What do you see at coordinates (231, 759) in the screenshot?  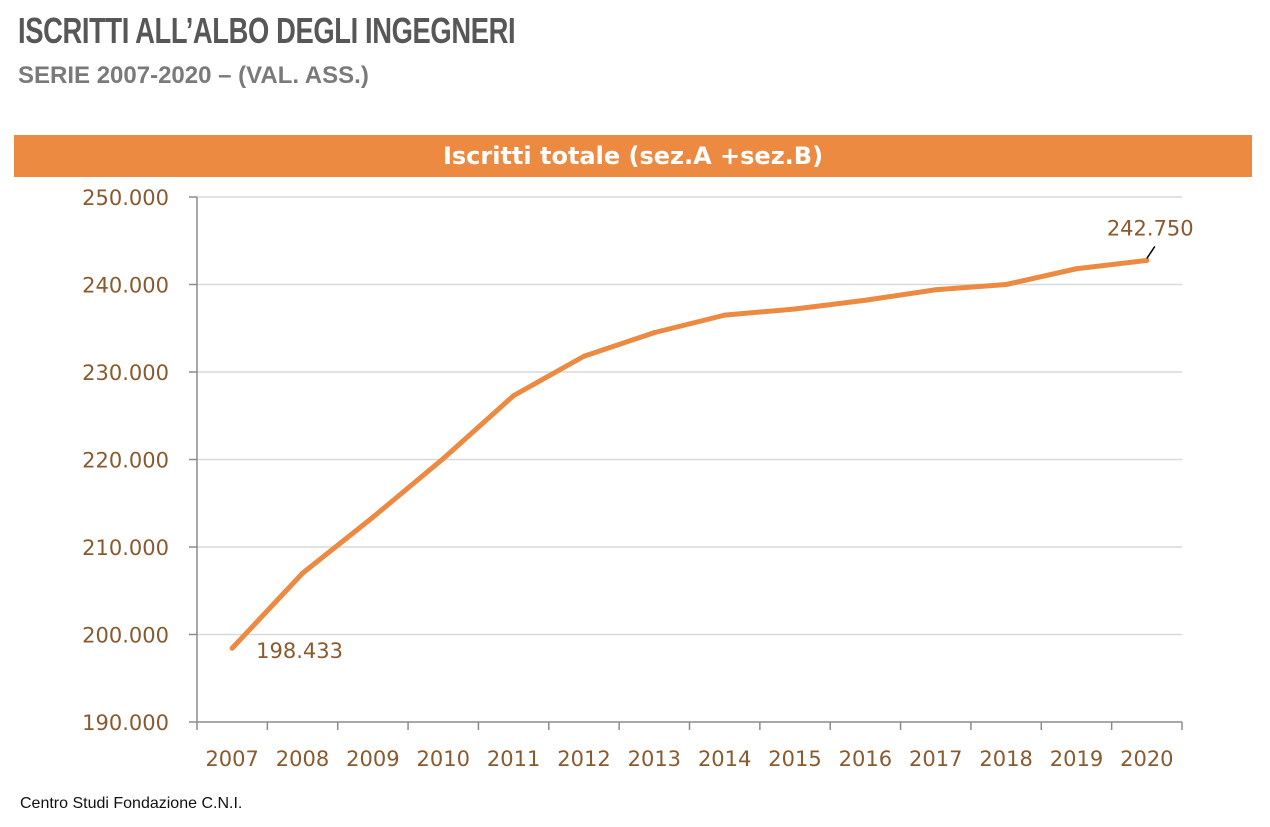 I see `x-tick-label: 2007` at bounding box center [231, 759].